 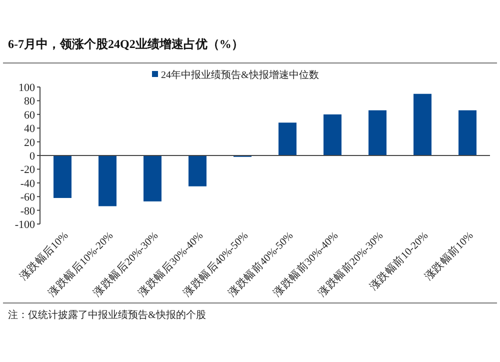 What do you see at coordinates (28, 184) in the screenshot?
I see `y-tick-label: -40` at bounding box center [28, 184].